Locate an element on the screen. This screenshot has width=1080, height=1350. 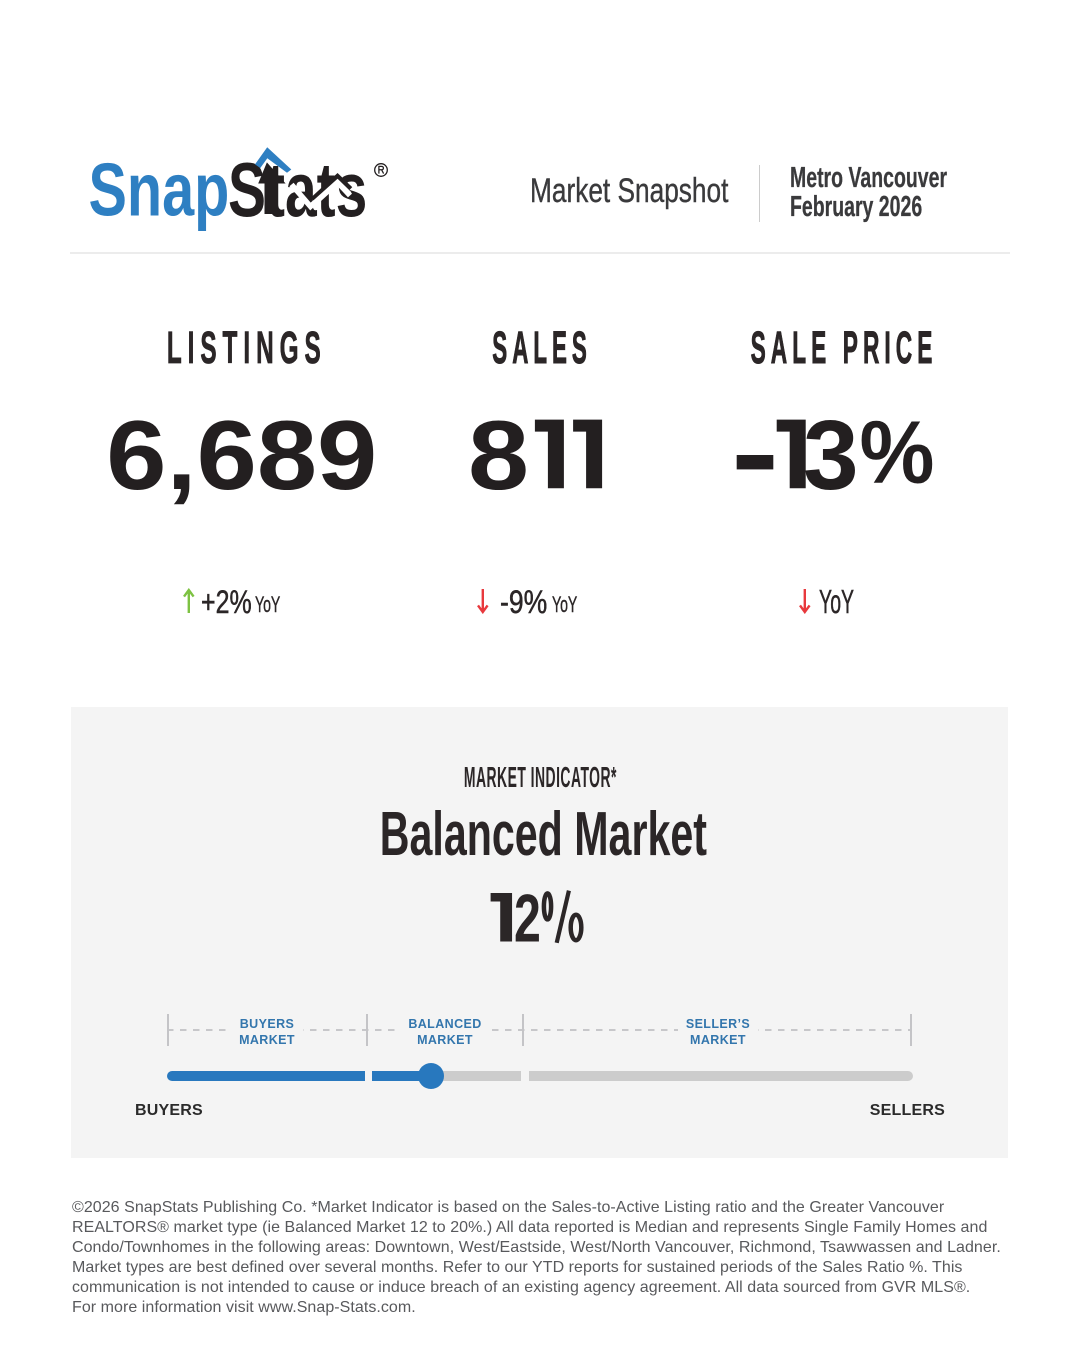
svg-text: 8 is located at coordinates (498, 458).